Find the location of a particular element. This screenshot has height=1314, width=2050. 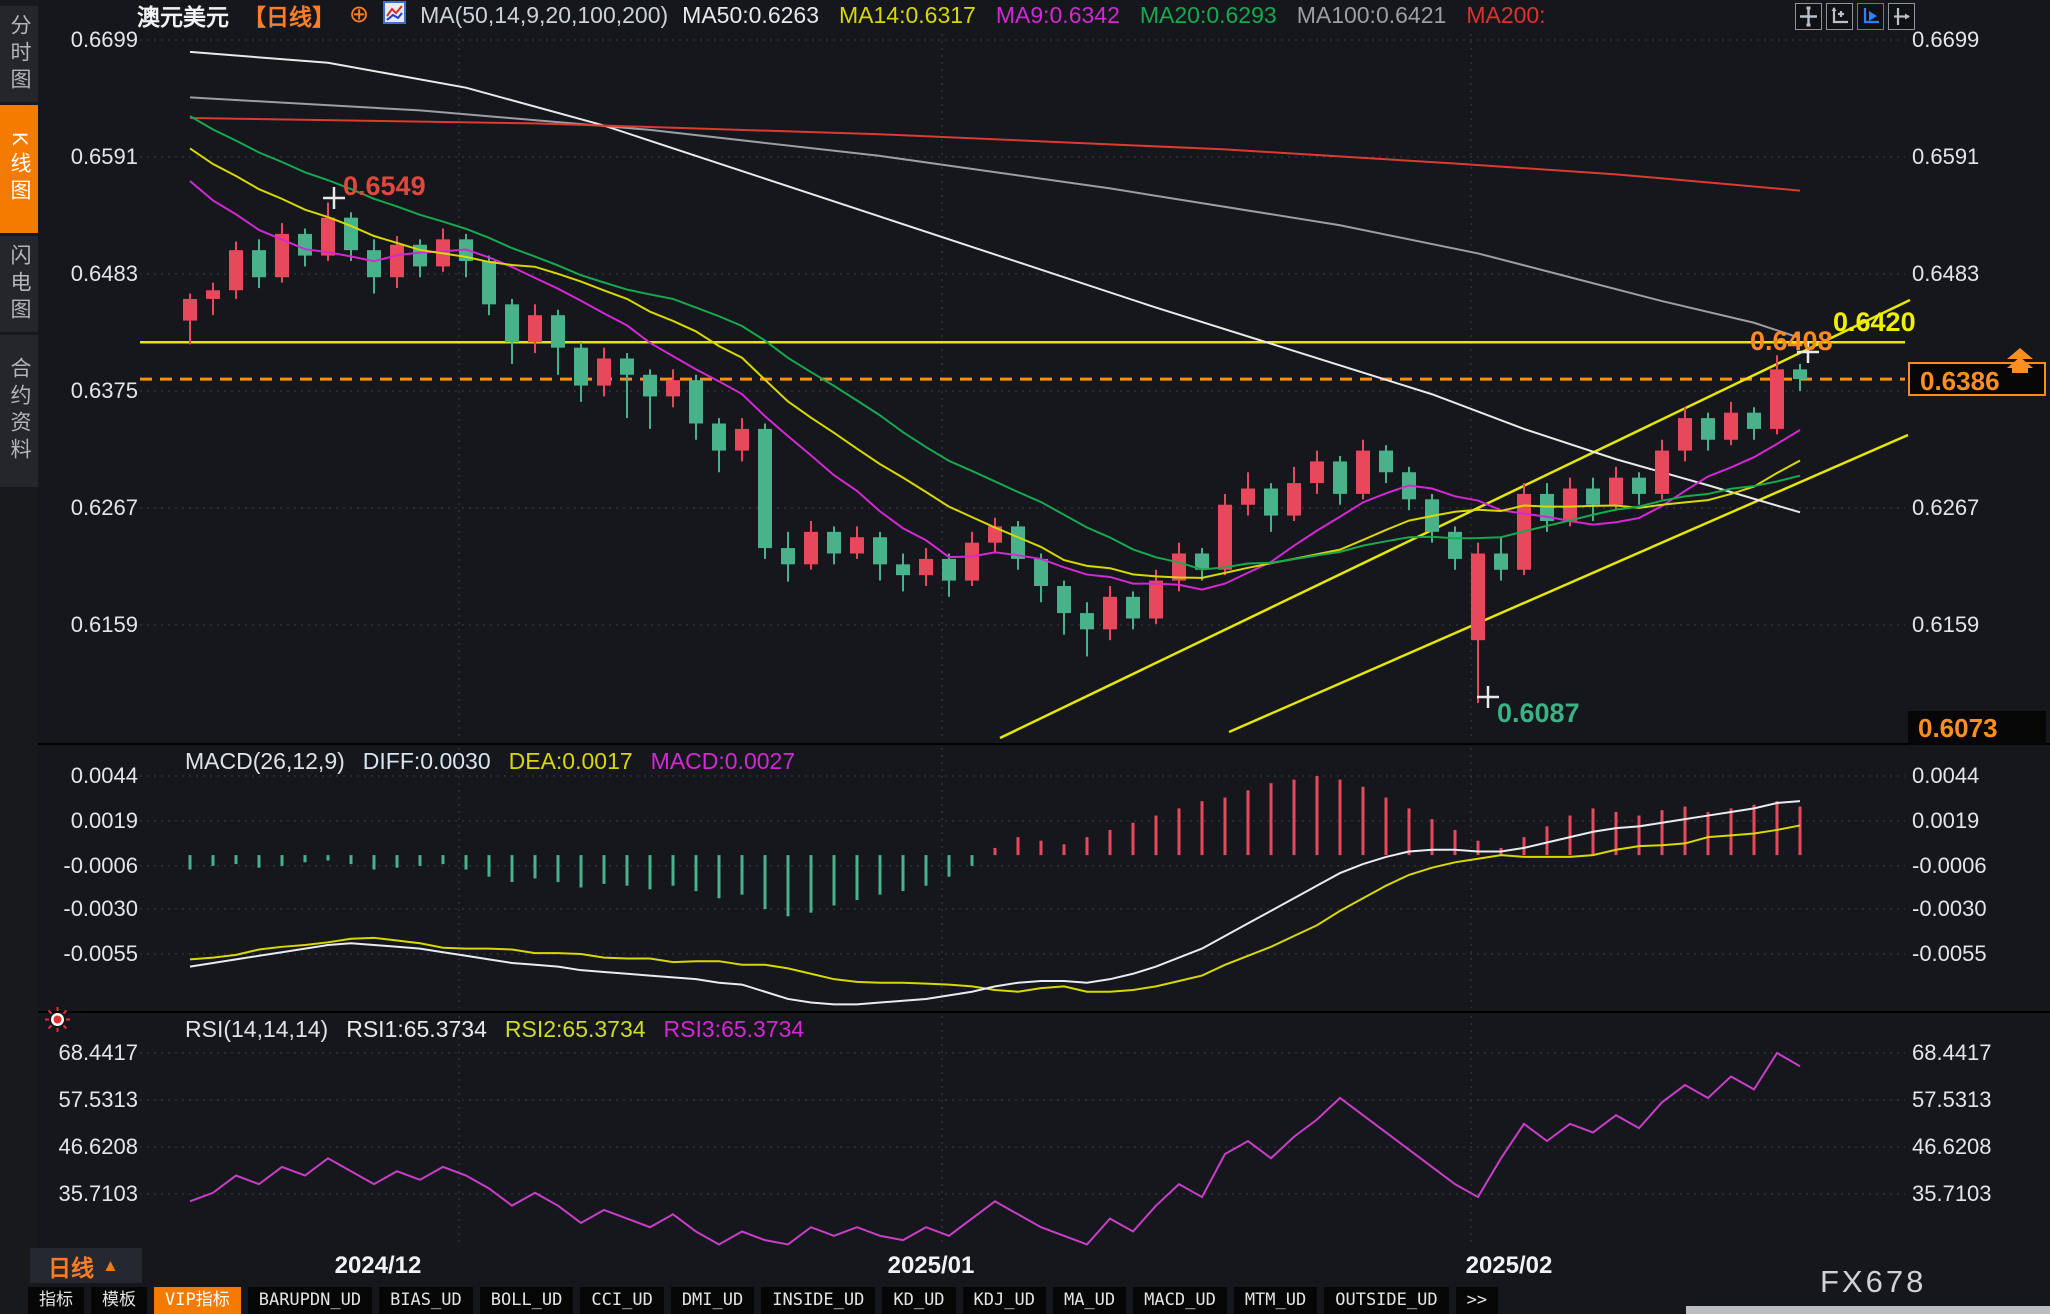

axis-play-icon is located at coordinates (1870, 16).